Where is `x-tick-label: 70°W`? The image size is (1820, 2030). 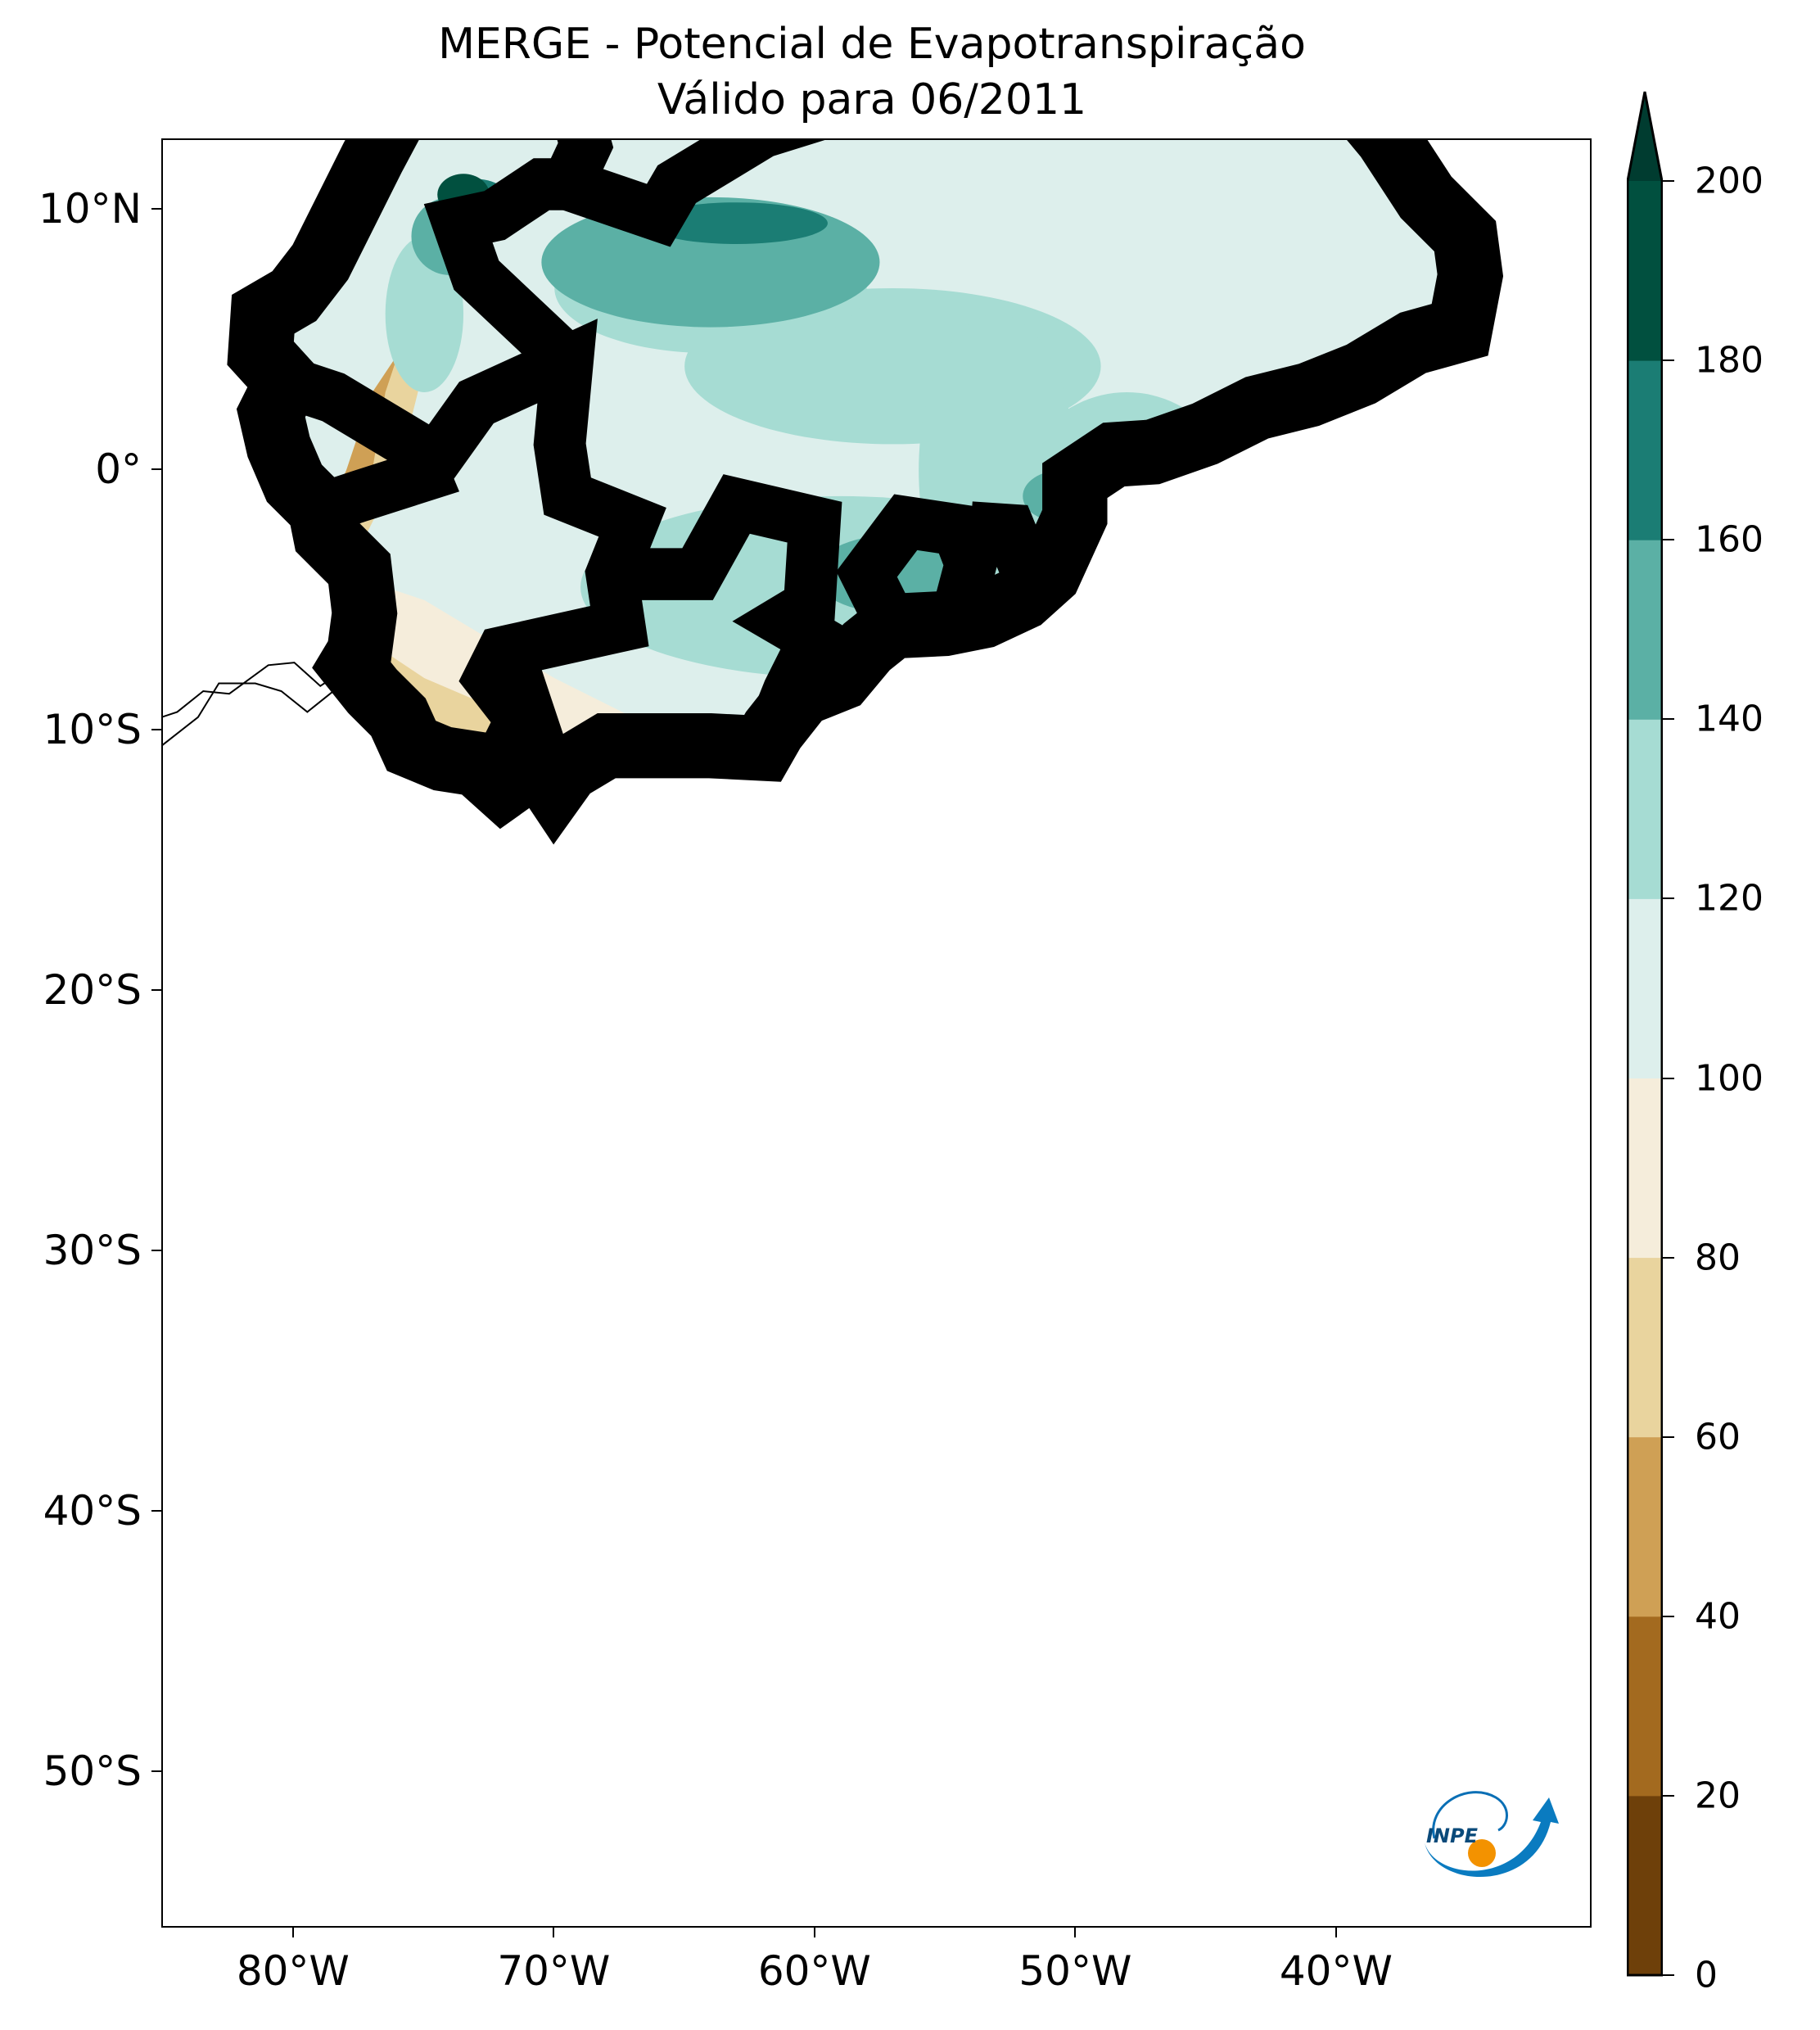 x-tick-label: 70°W is located at coordinates (554, 1971).